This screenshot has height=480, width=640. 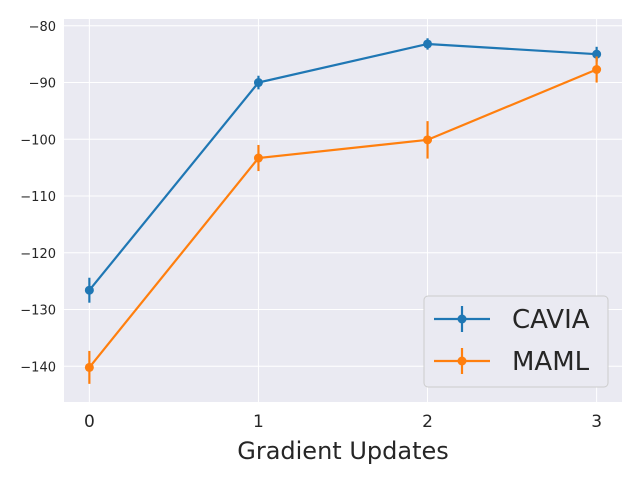 I want to click on y-tick-label: −100, so click(x=38, y=140).